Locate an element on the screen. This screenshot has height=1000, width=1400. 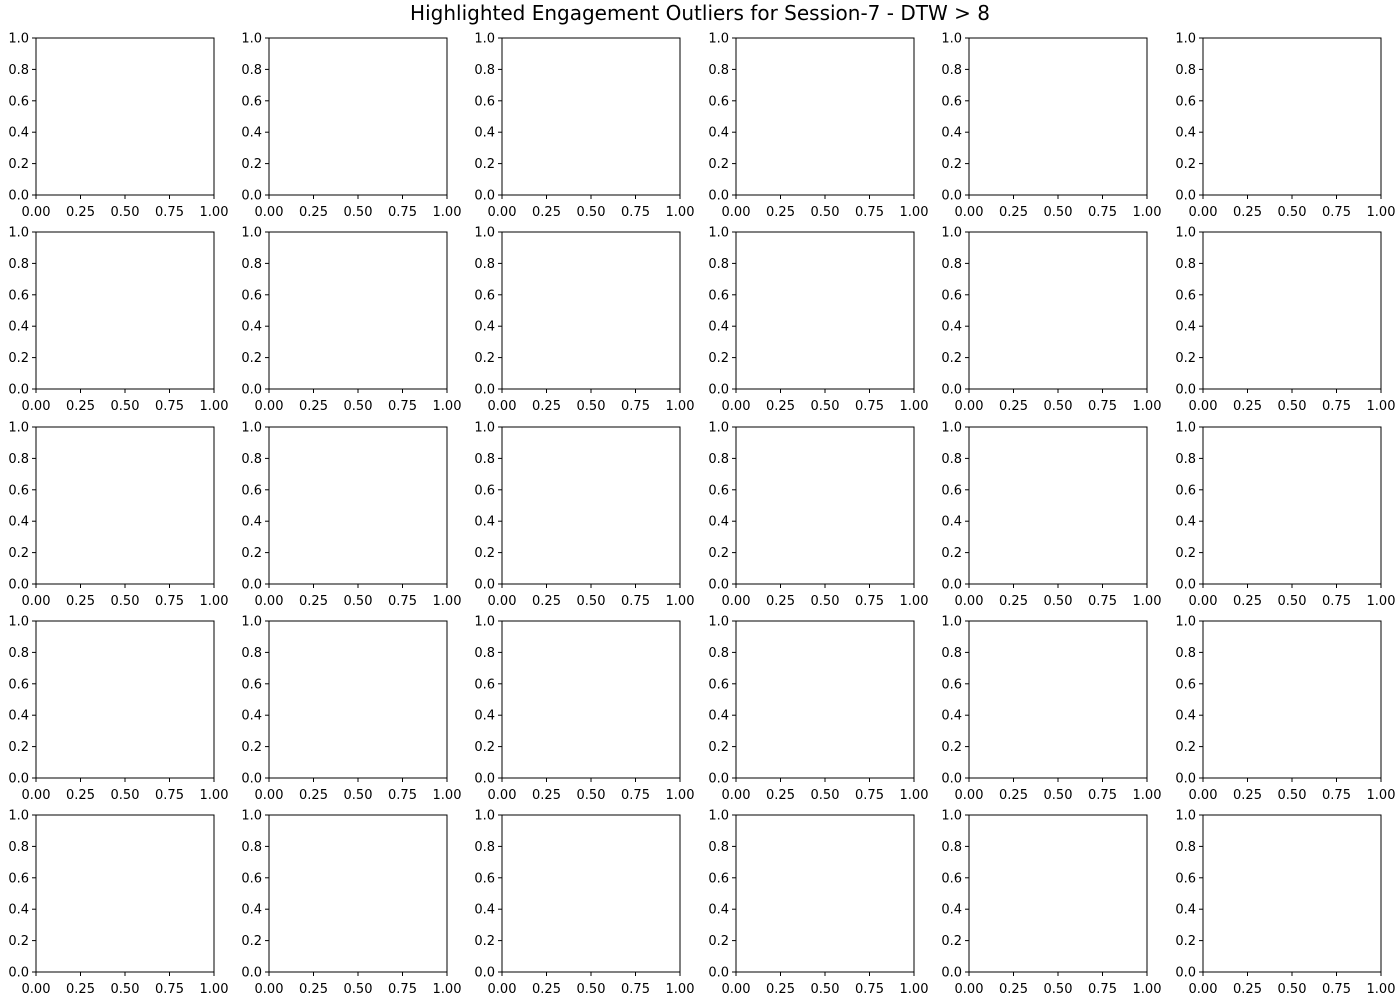
subplot-1-ytick-label: 1.0 is located at coordinates (18, 39).